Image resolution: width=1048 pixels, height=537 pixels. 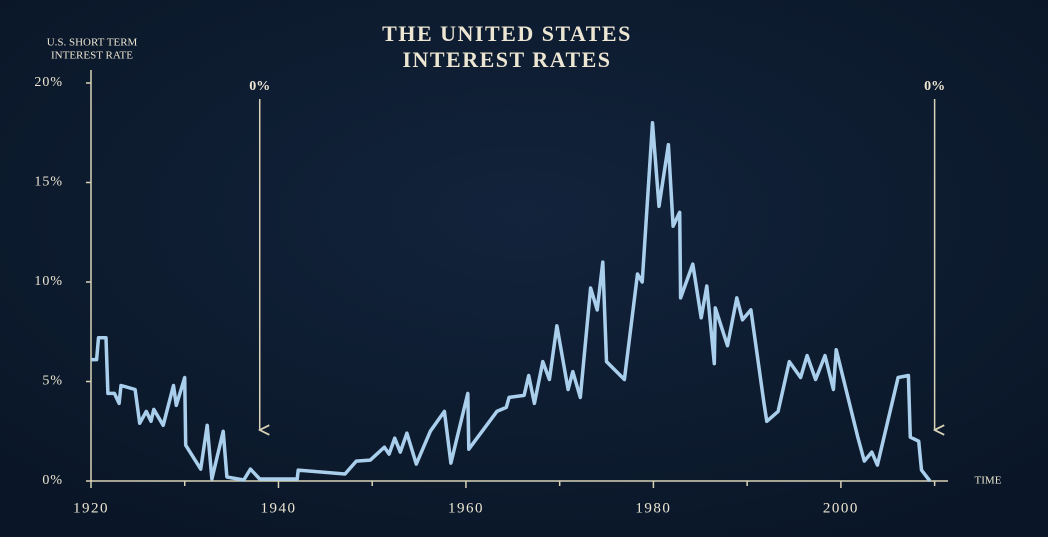 What do you see at coordinates (48, 82) in the screenshot?
I see `y-tick-label: 20%` at bounding box center [48, 82].